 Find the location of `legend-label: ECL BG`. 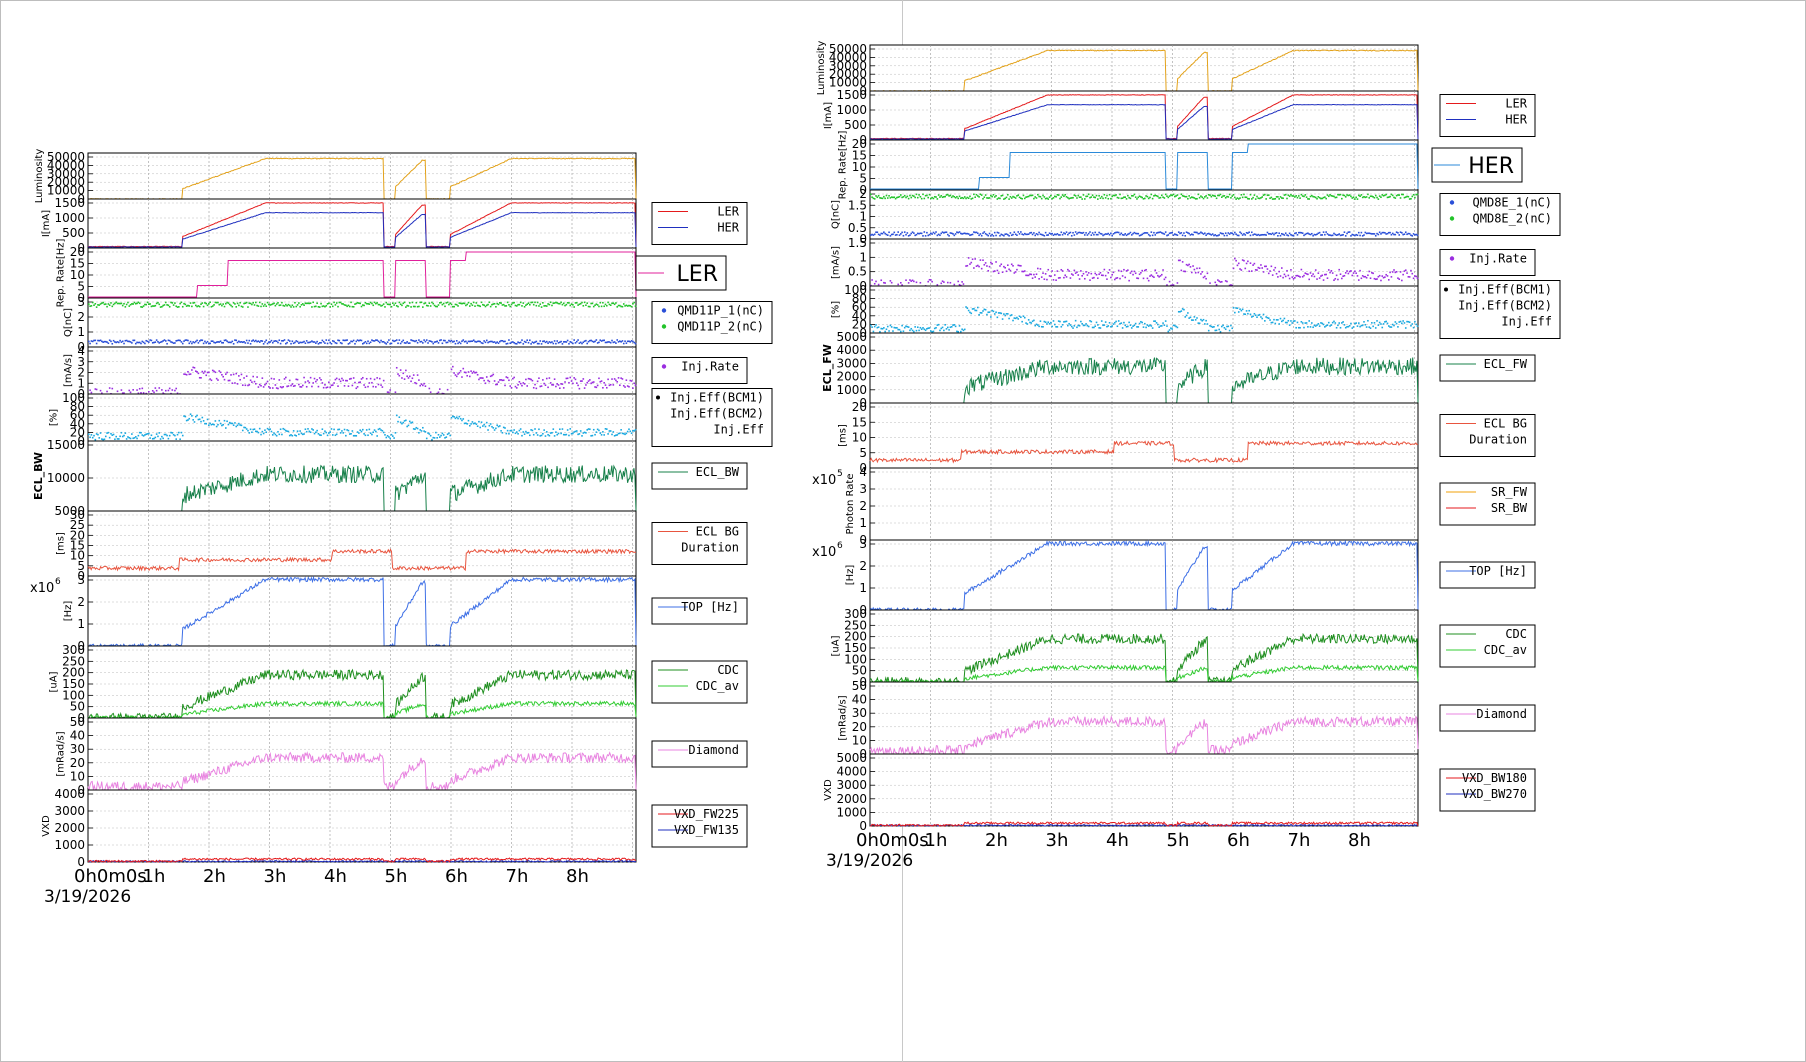

legend-label: ECL BG is located at coordinates (1505, 424).